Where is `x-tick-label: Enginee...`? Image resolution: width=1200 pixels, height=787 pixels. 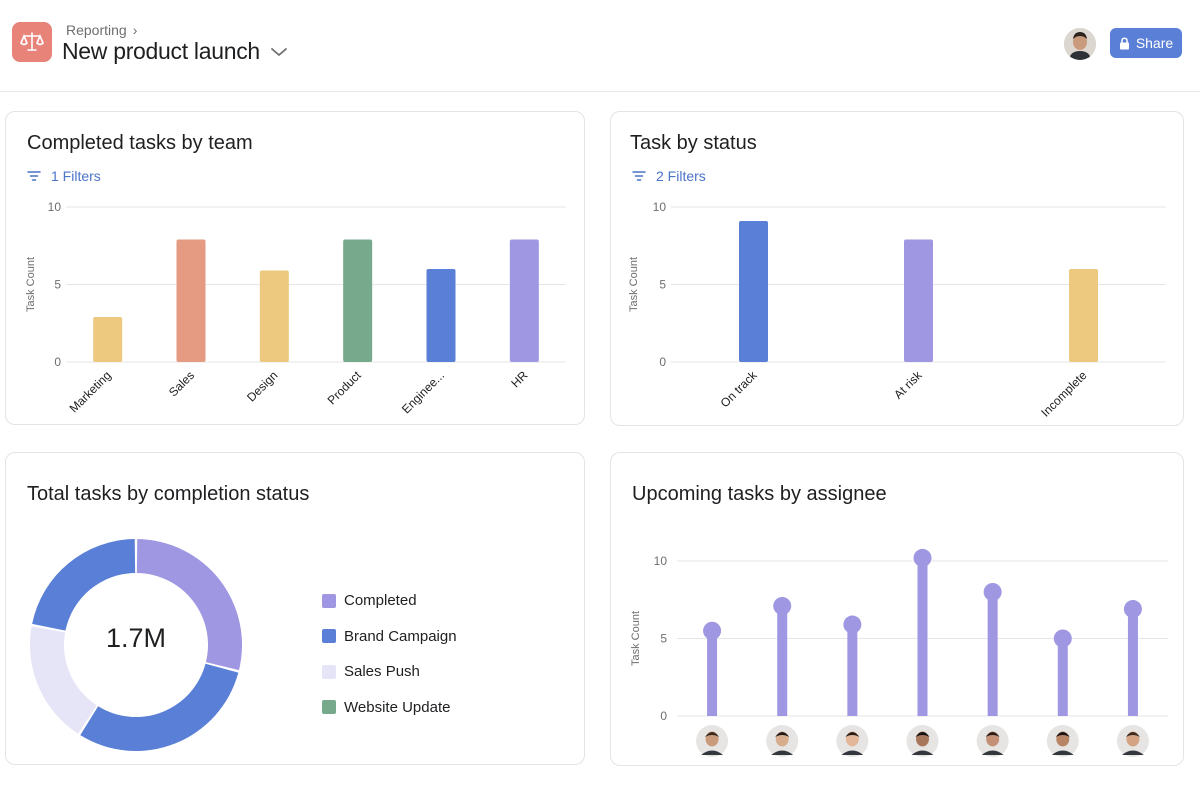
x-tick-label: Enginee... is located at coordinates (423, 392).